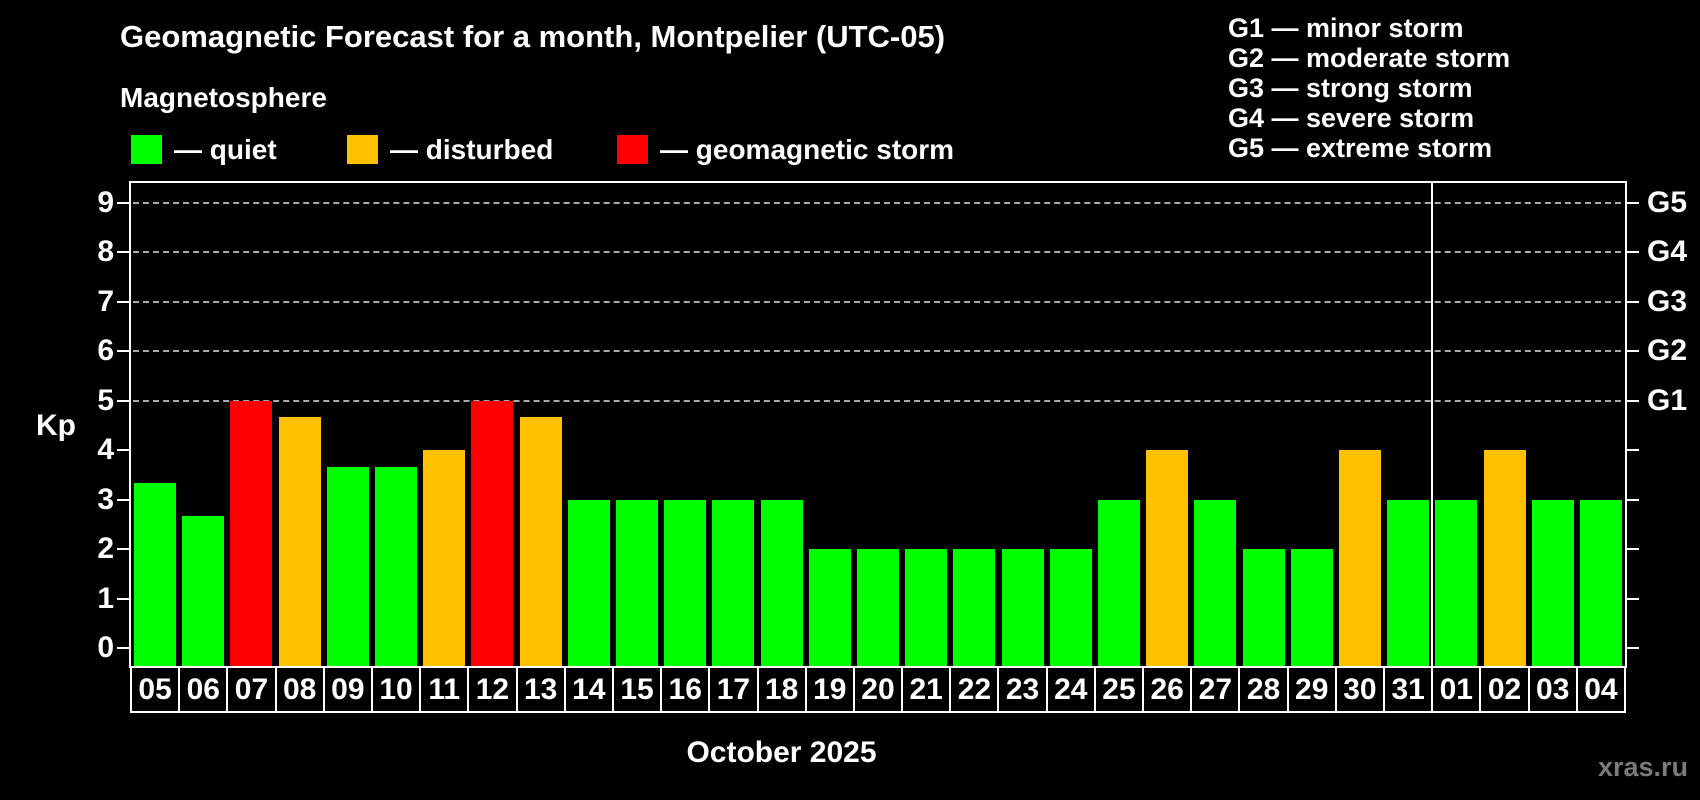  I want to click on legend-label-storm: — geomagnetic storm, so click(807, 149).